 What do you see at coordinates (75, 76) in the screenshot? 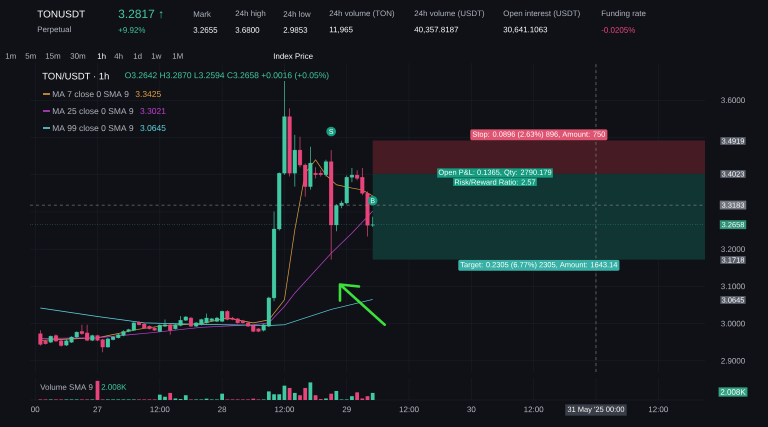
I see `text: TON/USDT · 1h` at bounding box center [75, 76].